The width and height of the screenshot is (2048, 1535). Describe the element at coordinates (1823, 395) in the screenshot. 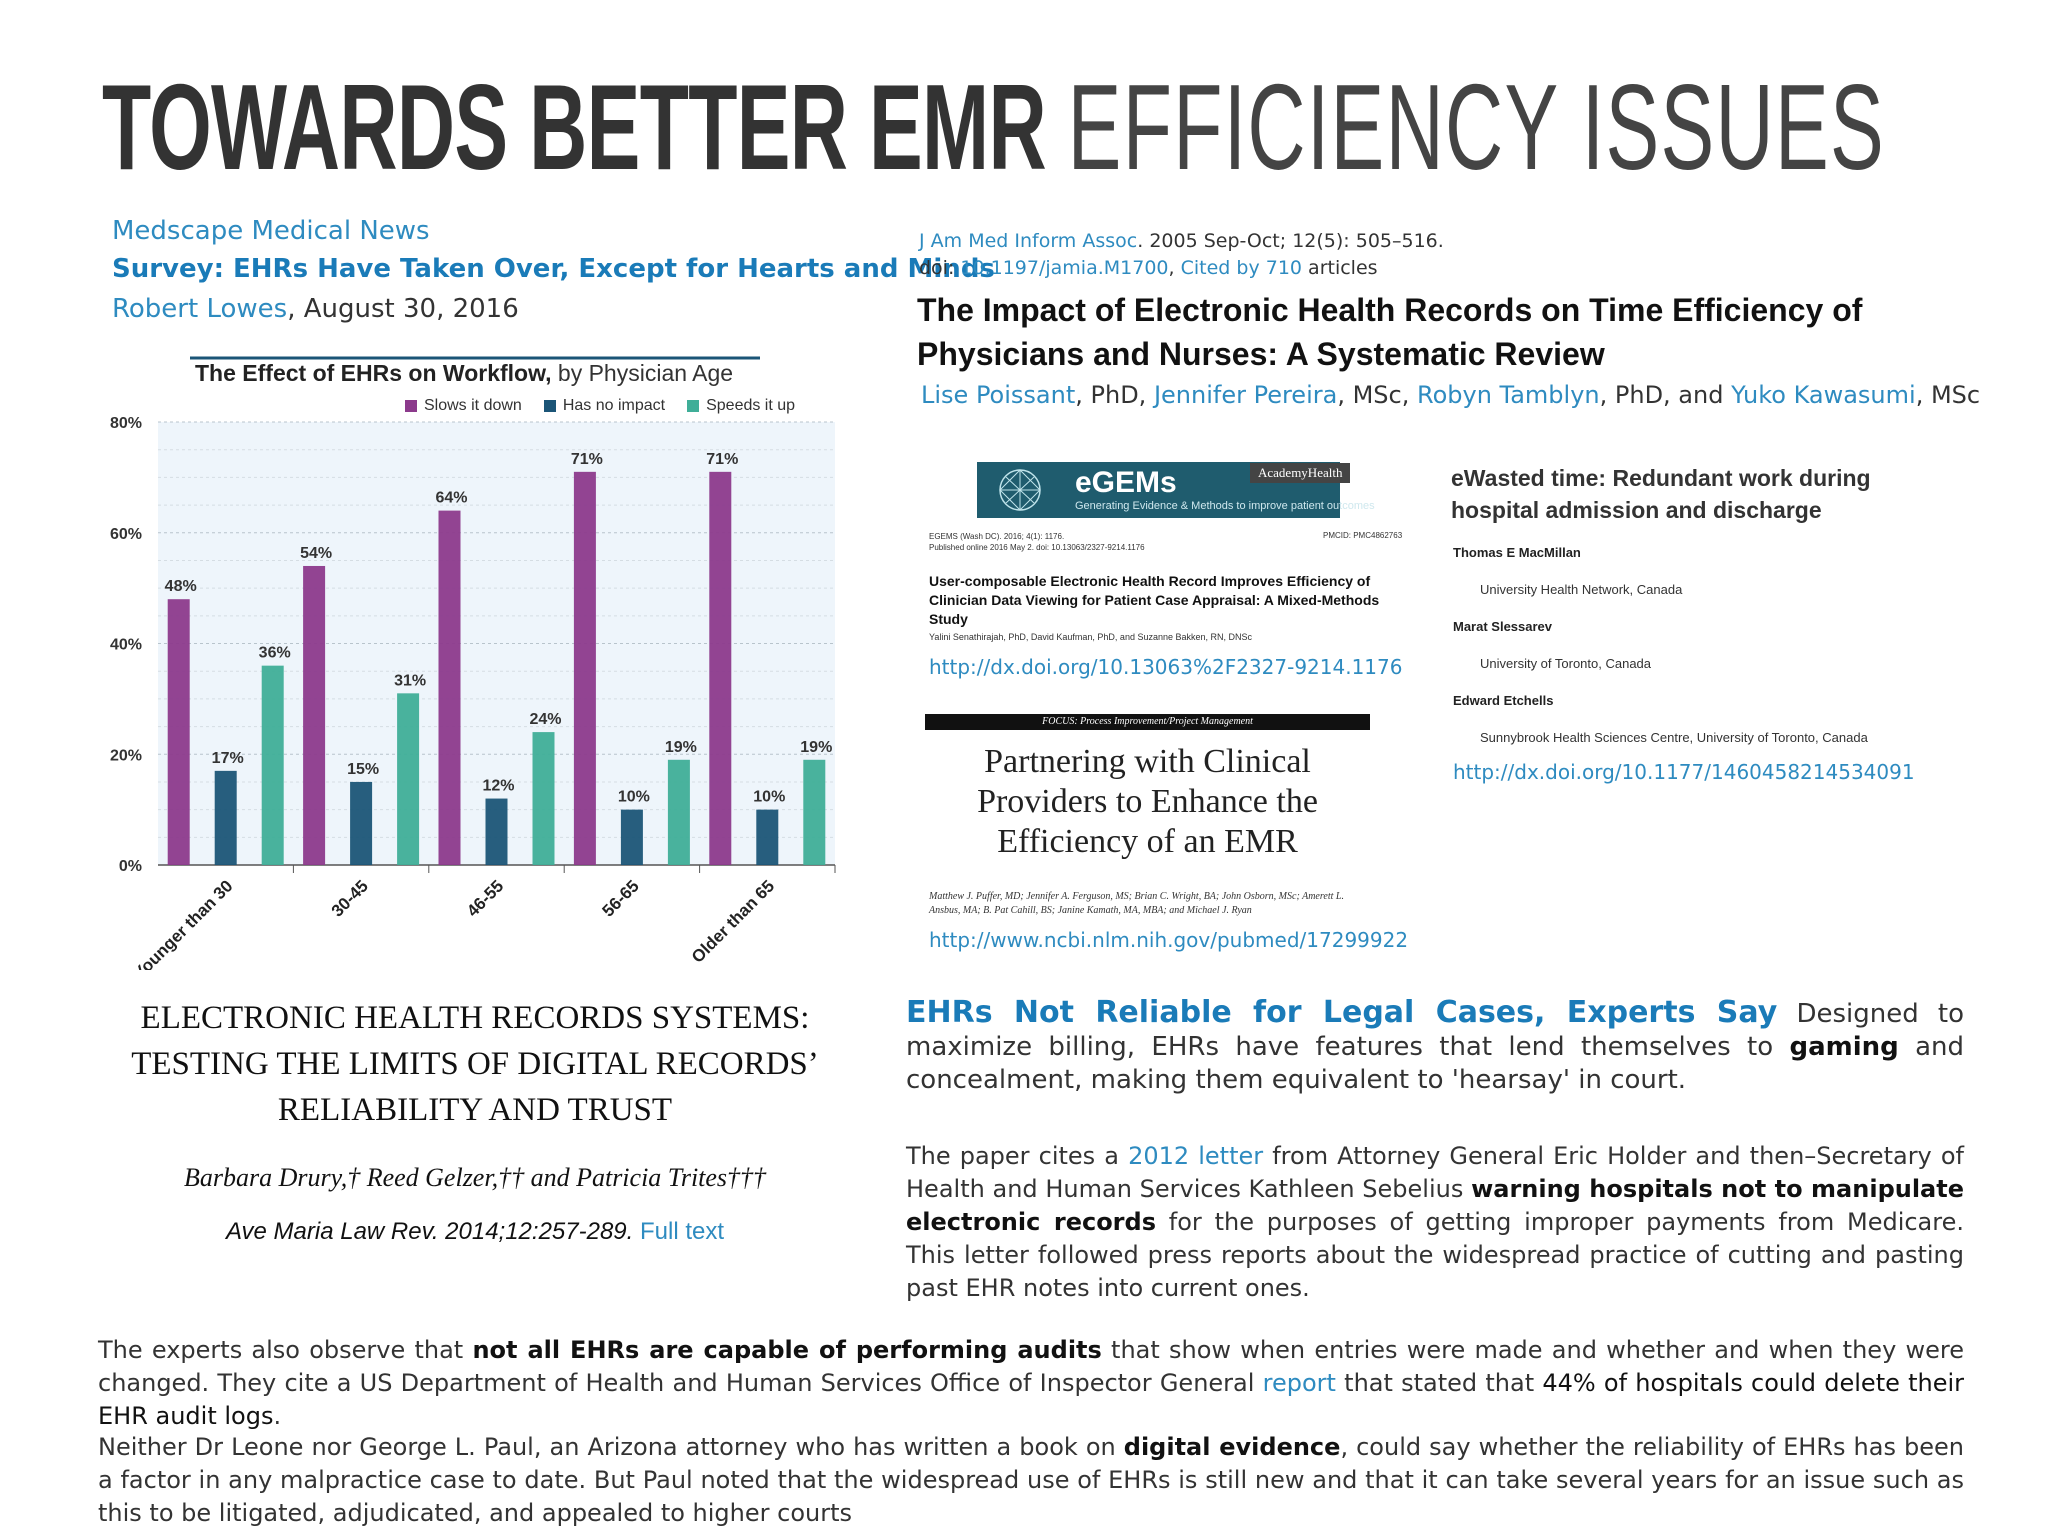

I see `author-link-kawasumi: Yuko Kawasumi` at that location.